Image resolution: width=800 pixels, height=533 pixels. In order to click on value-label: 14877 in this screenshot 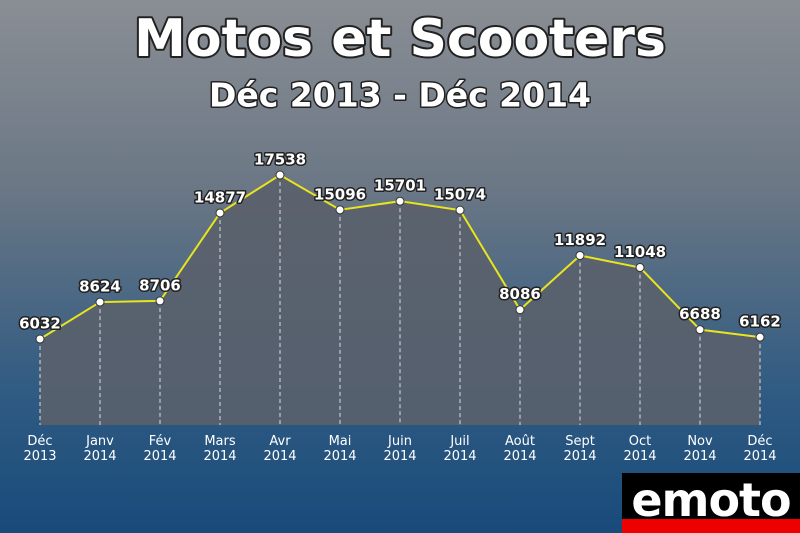, I will do `click(220, 197)`.